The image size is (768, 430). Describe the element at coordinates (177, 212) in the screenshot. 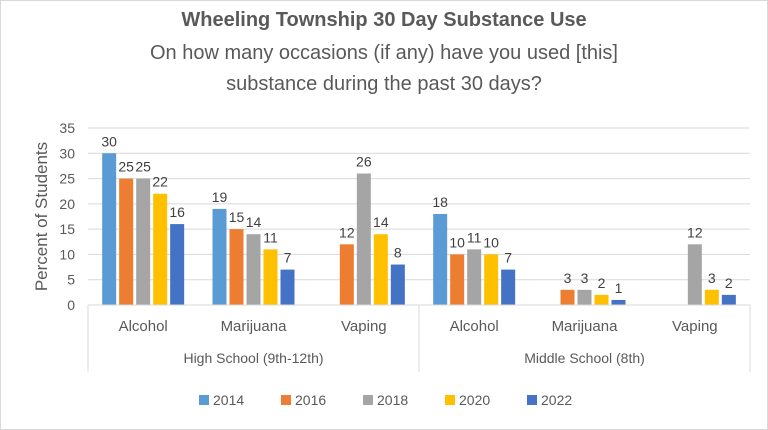

I see `data-label: 16` at that location.